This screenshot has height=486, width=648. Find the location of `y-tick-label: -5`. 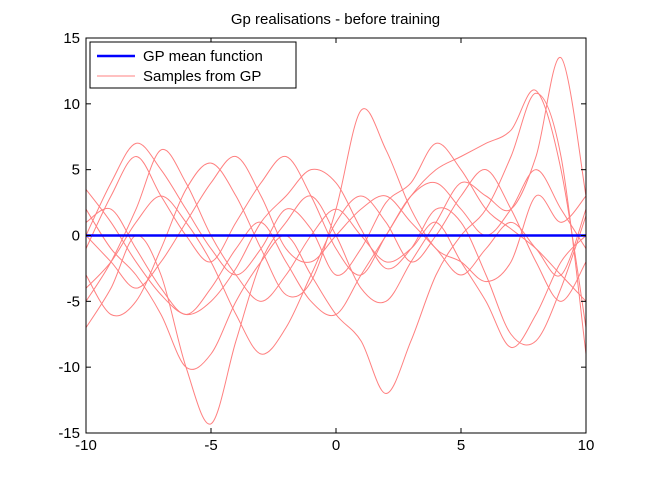

y-tick-label: -5 is located at coordinates (73, 301).